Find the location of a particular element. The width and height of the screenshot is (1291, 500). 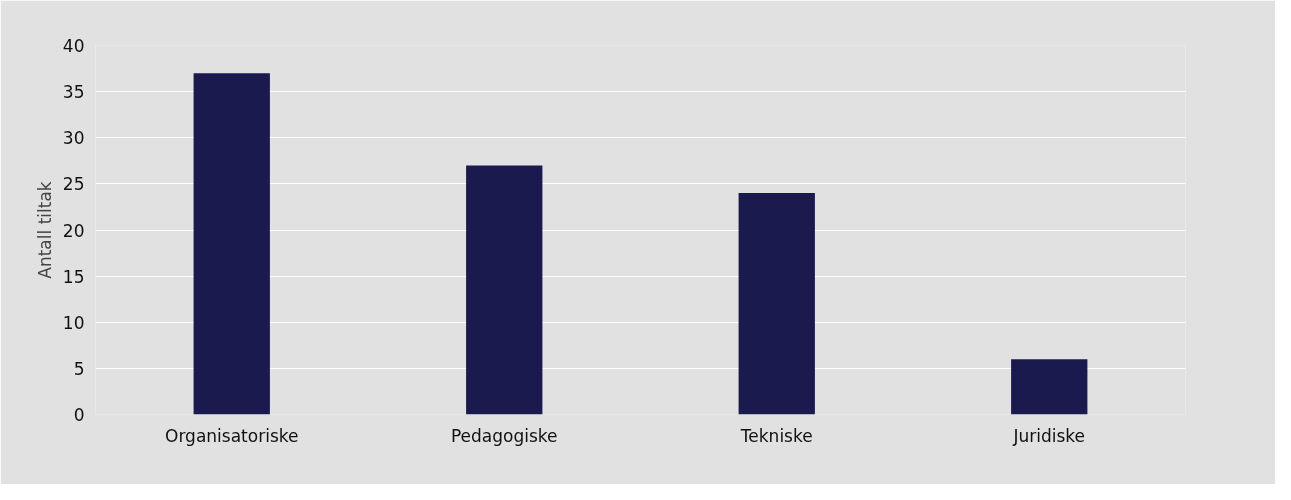

x-tick-label: Organisatoriske is located at coordinates (232, 435).